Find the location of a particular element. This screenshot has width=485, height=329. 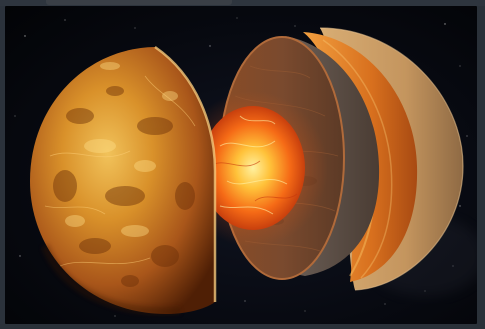

top-bar-tab is located at coordinates (139, 2).